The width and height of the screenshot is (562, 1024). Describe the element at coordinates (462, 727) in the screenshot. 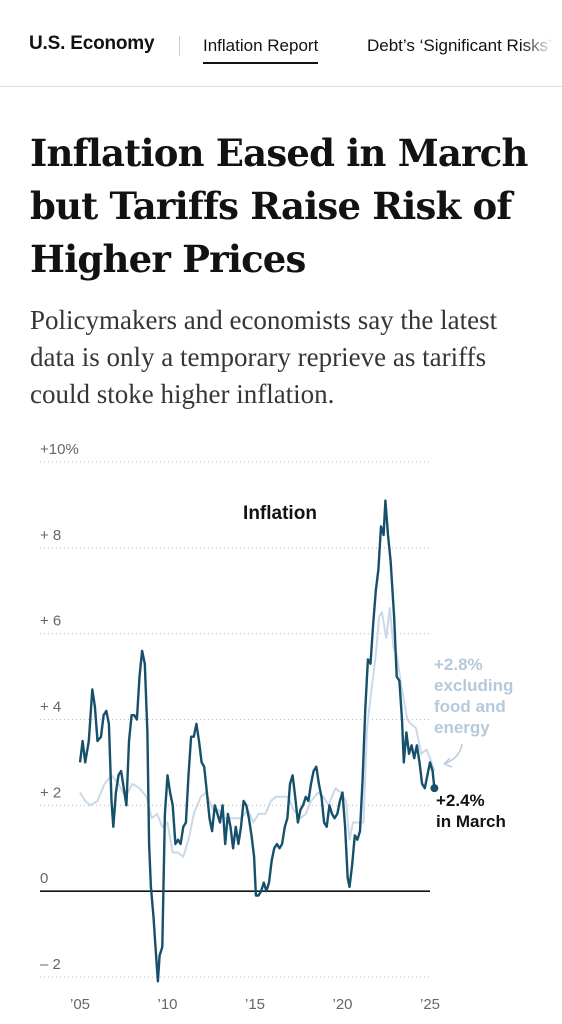

I see `core-annotation-line: energy` at that location.